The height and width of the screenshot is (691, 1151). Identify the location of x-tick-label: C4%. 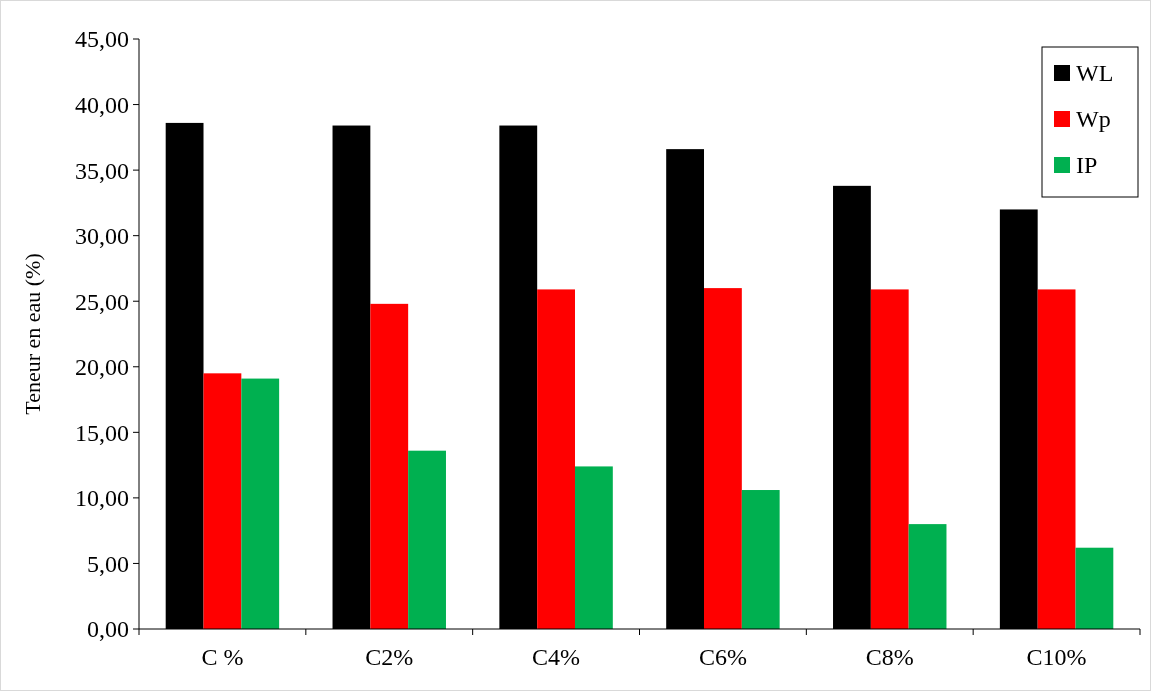
(556, 657).